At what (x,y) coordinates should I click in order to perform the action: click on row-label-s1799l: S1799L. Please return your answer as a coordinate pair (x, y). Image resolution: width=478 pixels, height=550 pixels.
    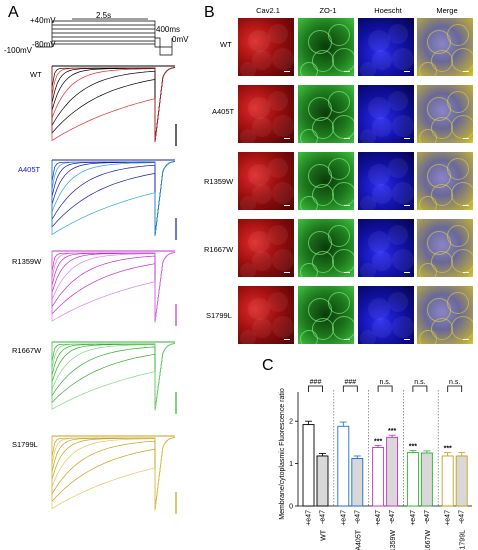
    Looking at the image, I should click on (219, 315).